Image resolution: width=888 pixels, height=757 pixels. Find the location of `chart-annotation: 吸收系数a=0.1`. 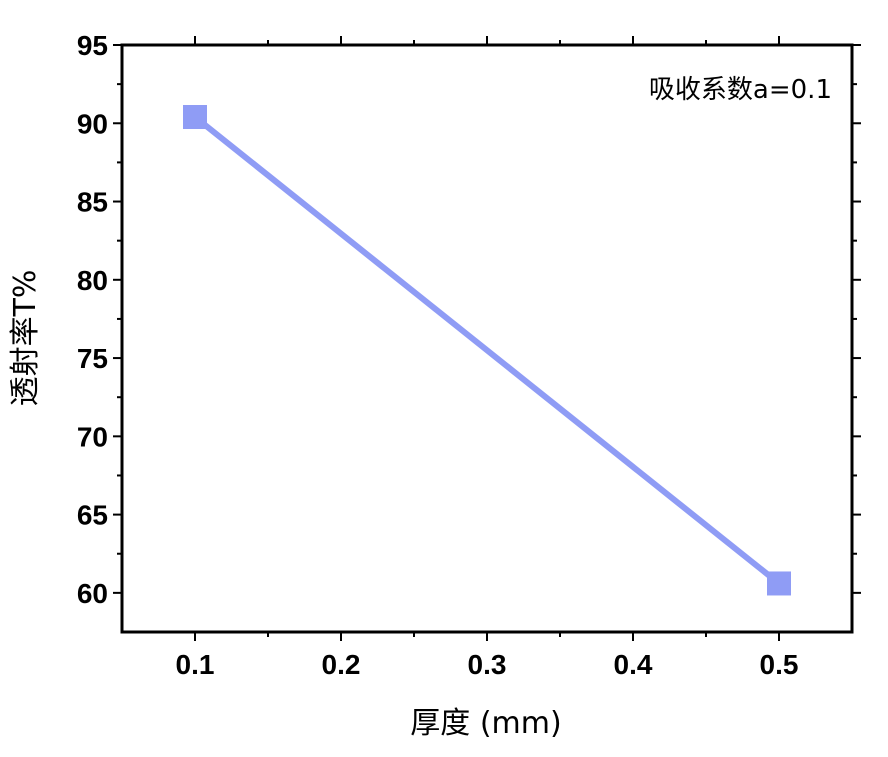

chart-annotation: 吸收系数a=0.1 is located at coordinates (740, 90).